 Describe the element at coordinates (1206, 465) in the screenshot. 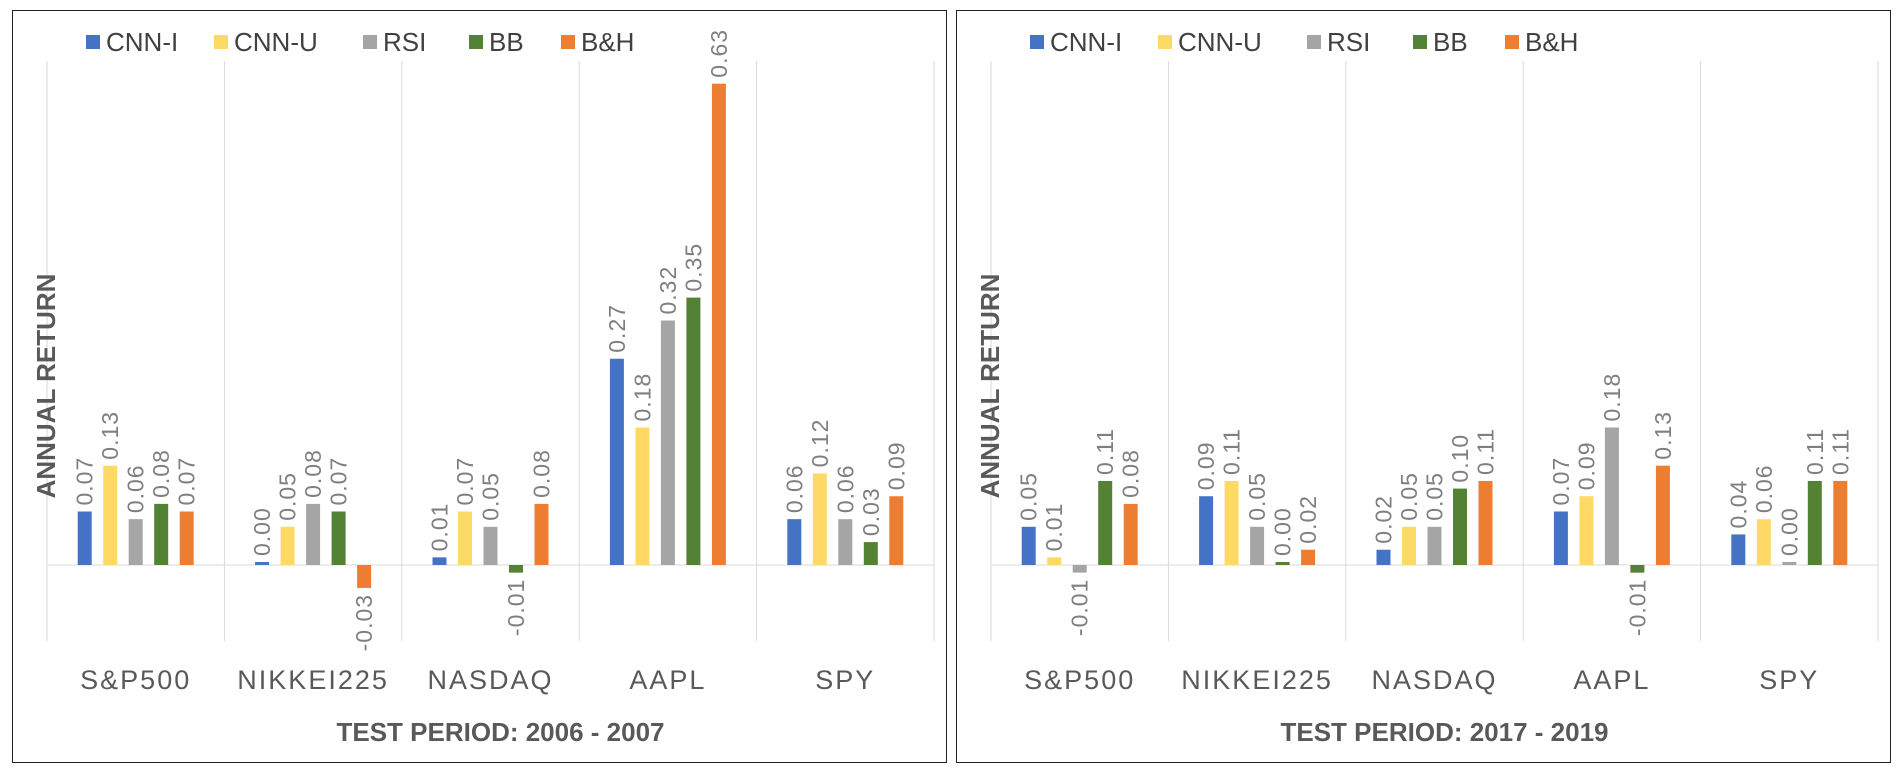

I see `data-label-cnn-i-nikkei225: 0.09` at that location.